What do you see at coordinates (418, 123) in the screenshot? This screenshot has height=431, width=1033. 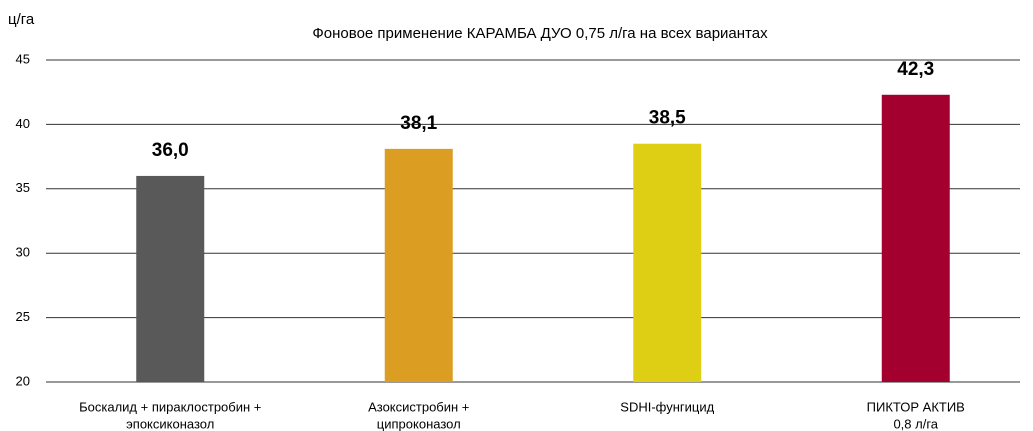 I see `value-label: 38,1` at bounding box center [418, 123].